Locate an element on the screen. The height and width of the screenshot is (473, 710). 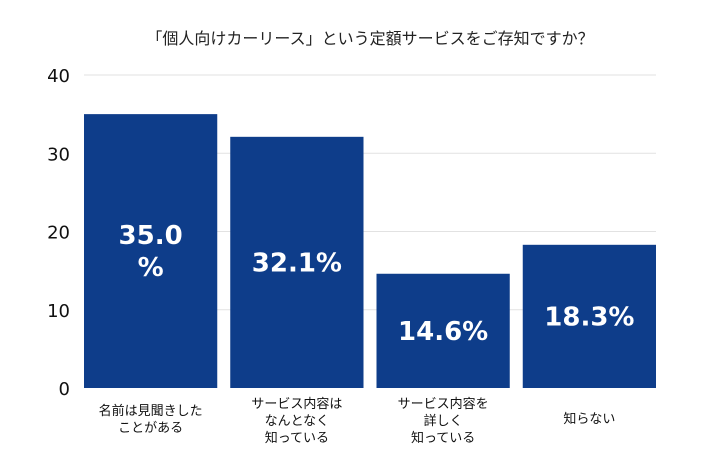
category-label: ことがある is located at coordinates (150, 428).